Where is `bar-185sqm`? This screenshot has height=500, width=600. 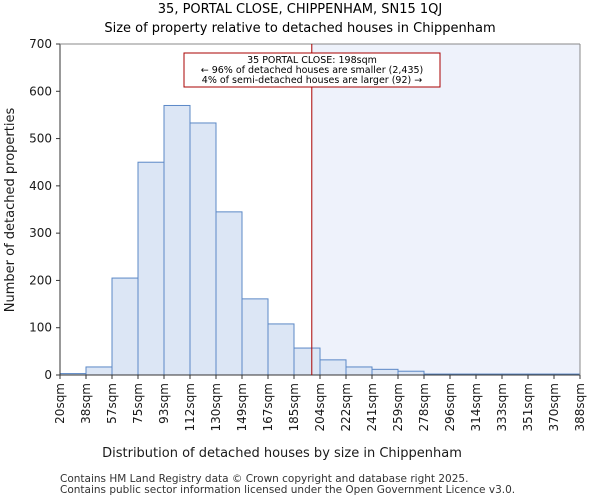 bar-185sqm is located at coordinates (307, 361).